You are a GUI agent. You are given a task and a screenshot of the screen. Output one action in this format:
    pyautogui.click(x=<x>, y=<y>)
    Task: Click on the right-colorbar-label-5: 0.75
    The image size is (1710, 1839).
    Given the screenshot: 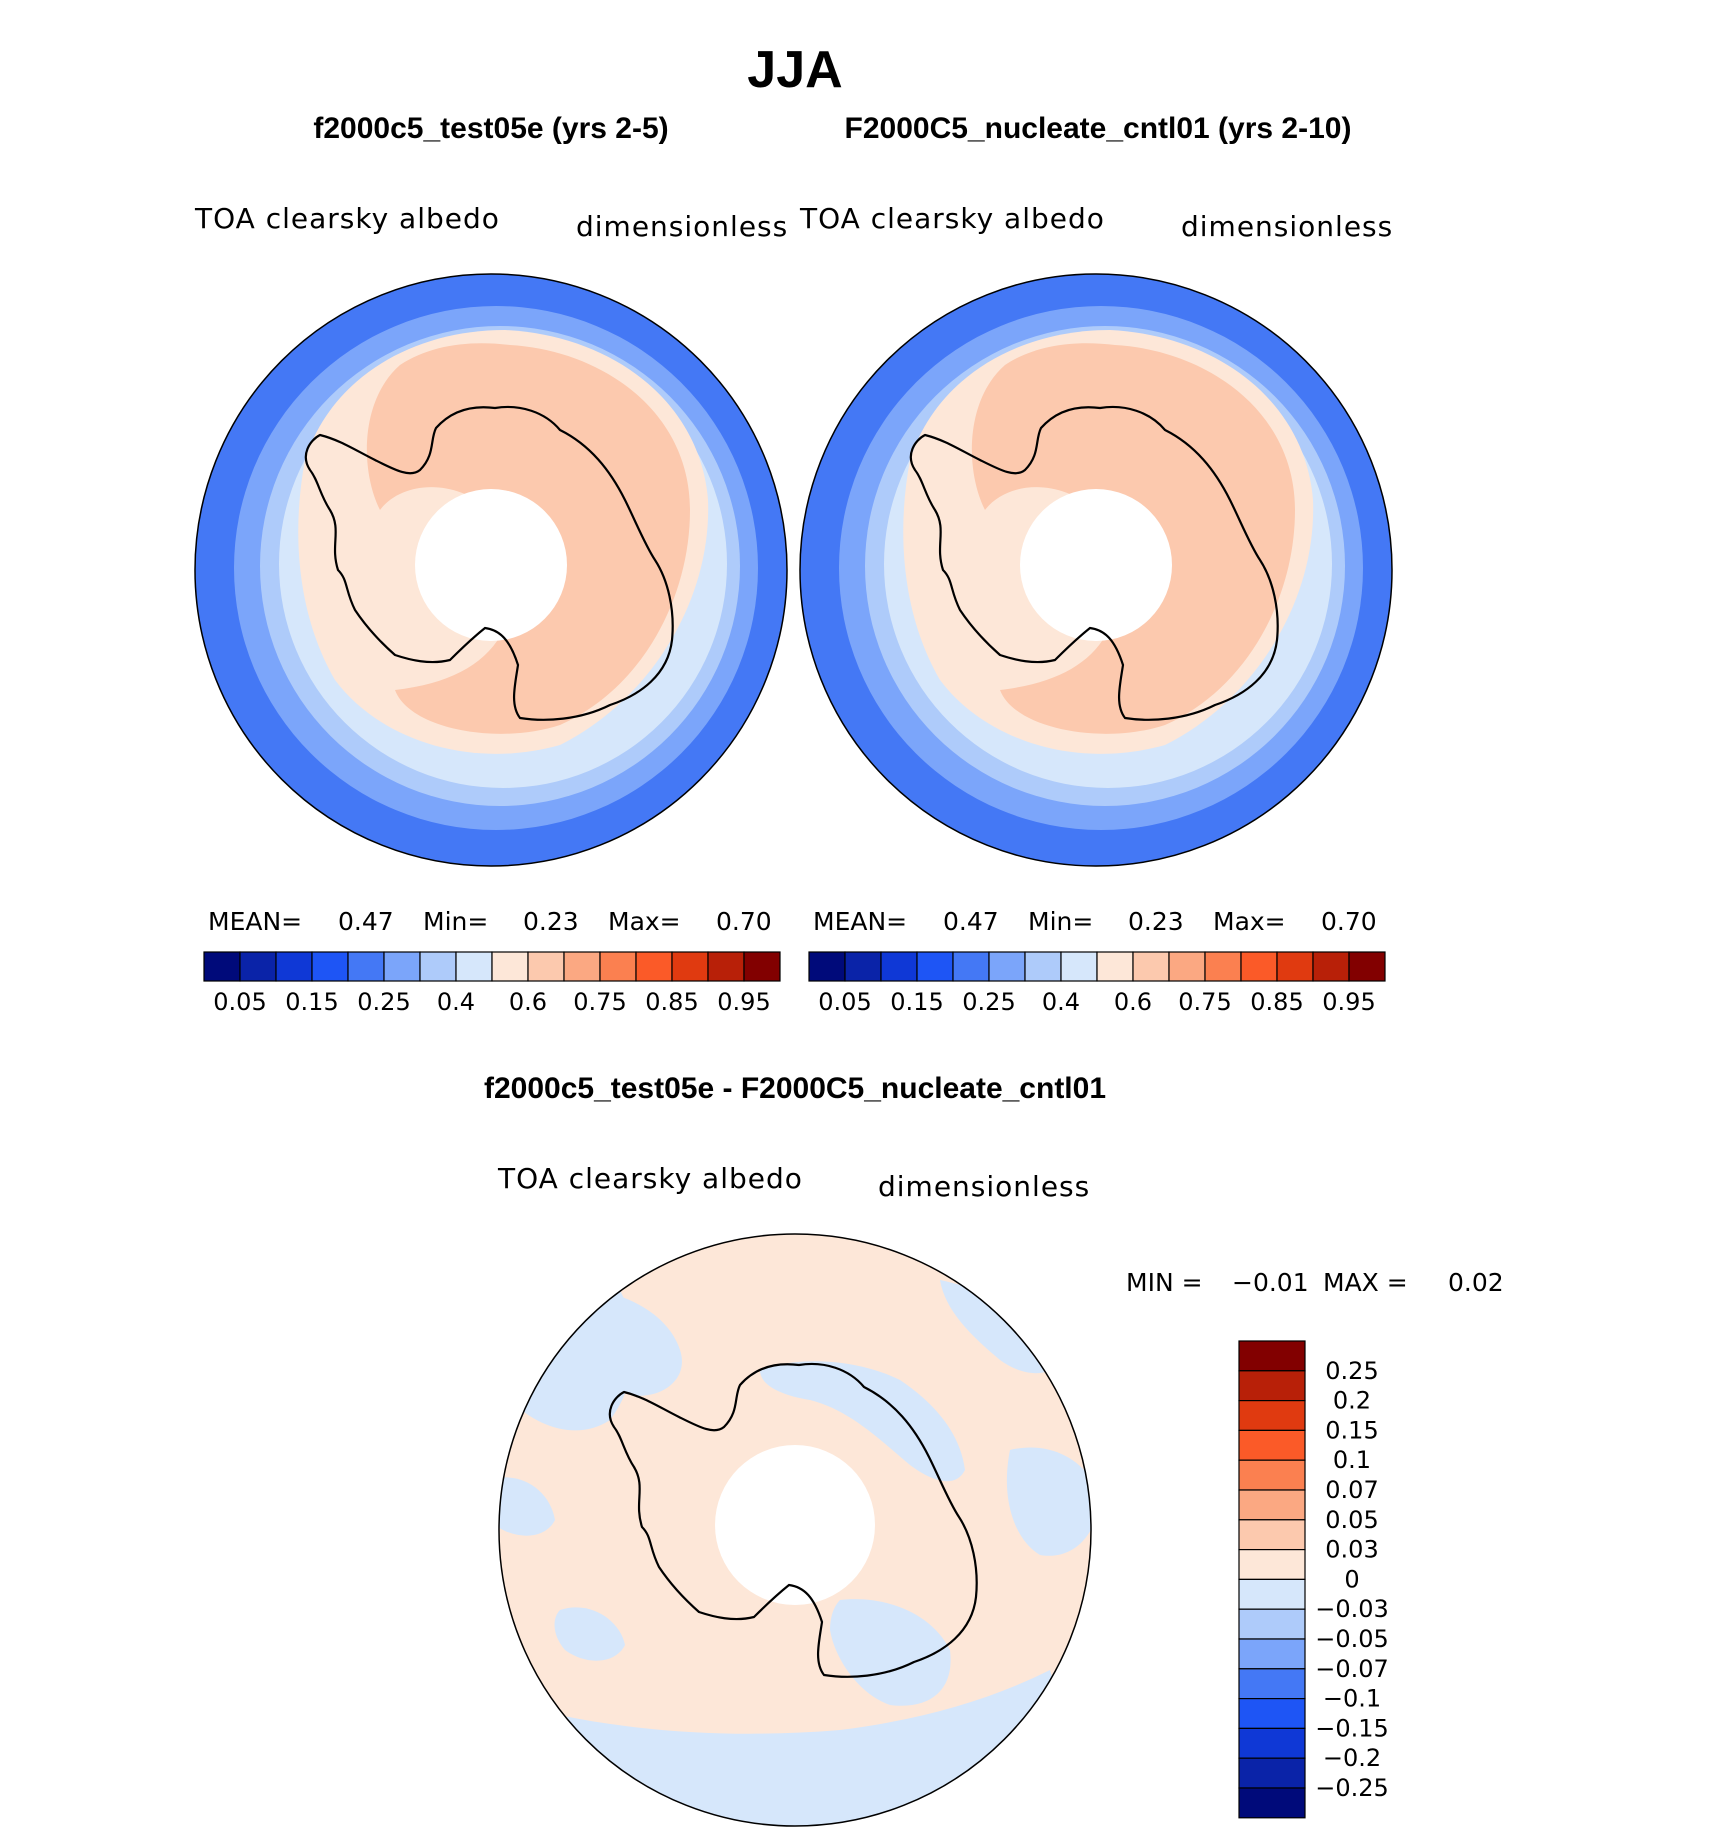 What is the action you would take?
    pyautogui.click(x=1204, y=1002)
    